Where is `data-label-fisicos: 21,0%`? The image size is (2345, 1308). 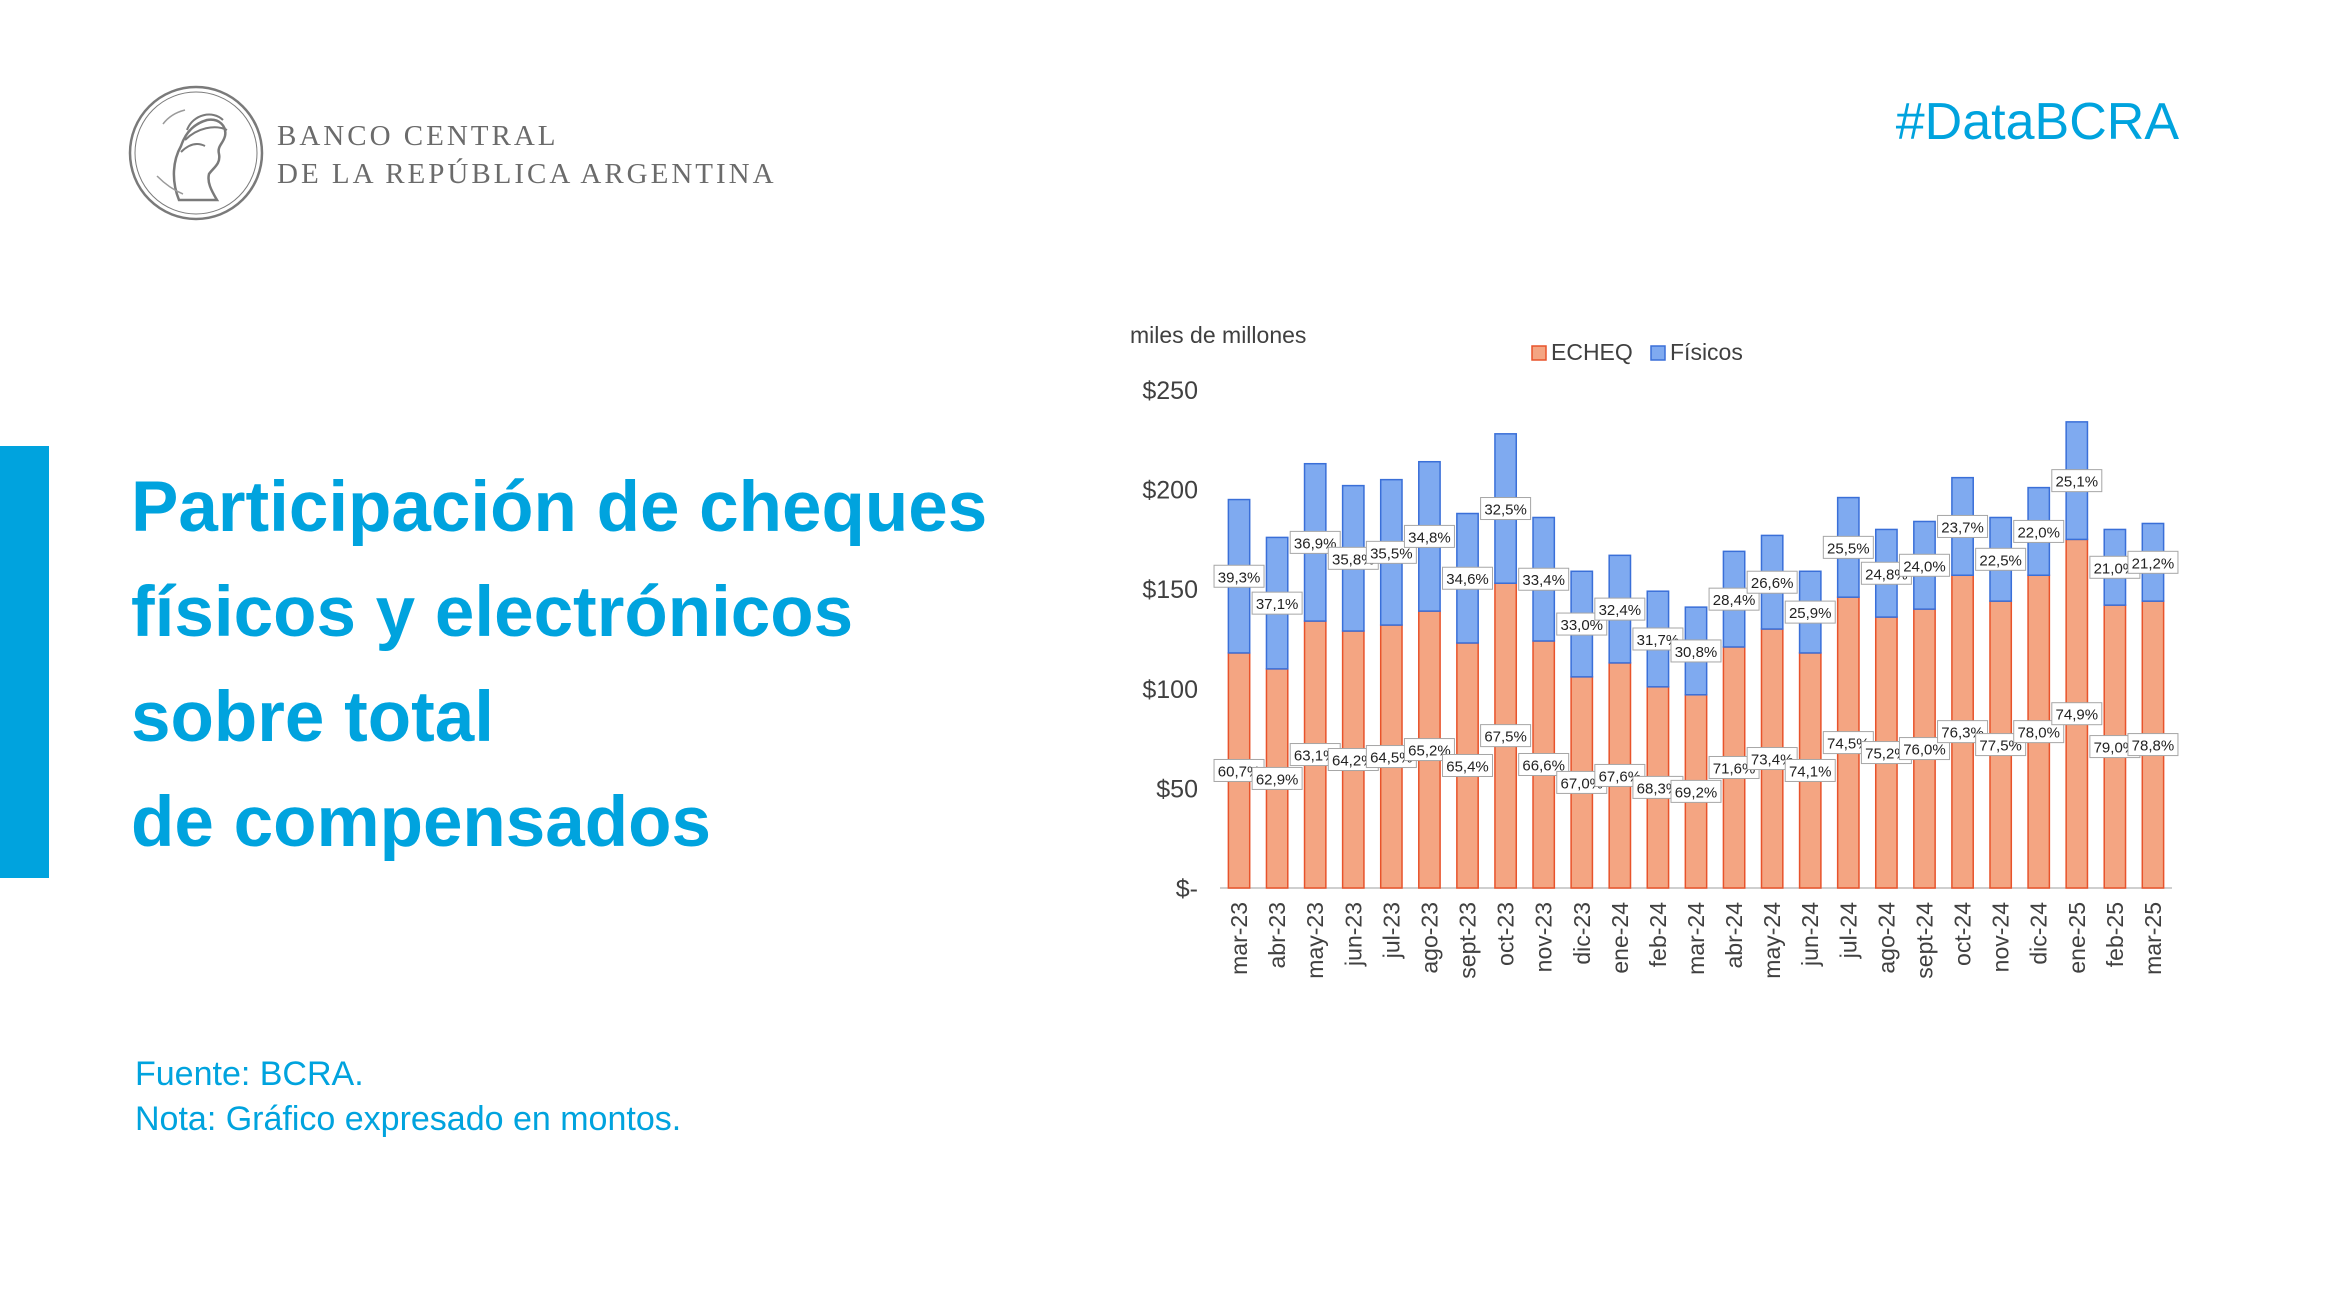
data-label-fisicos: 21,0% is located at coordinates (2115, 568).